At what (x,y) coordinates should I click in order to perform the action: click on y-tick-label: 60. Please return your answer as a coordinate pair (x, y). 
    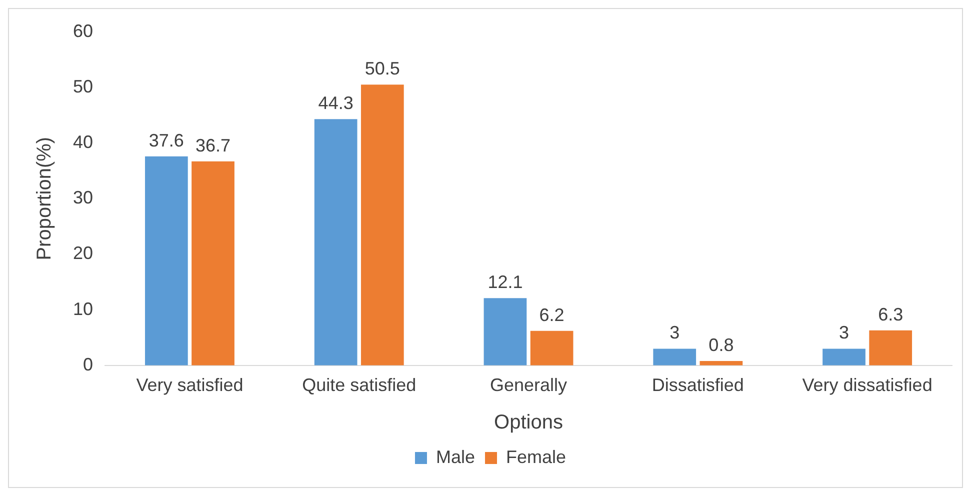
    Looking at the image, I should click on (83, 30).